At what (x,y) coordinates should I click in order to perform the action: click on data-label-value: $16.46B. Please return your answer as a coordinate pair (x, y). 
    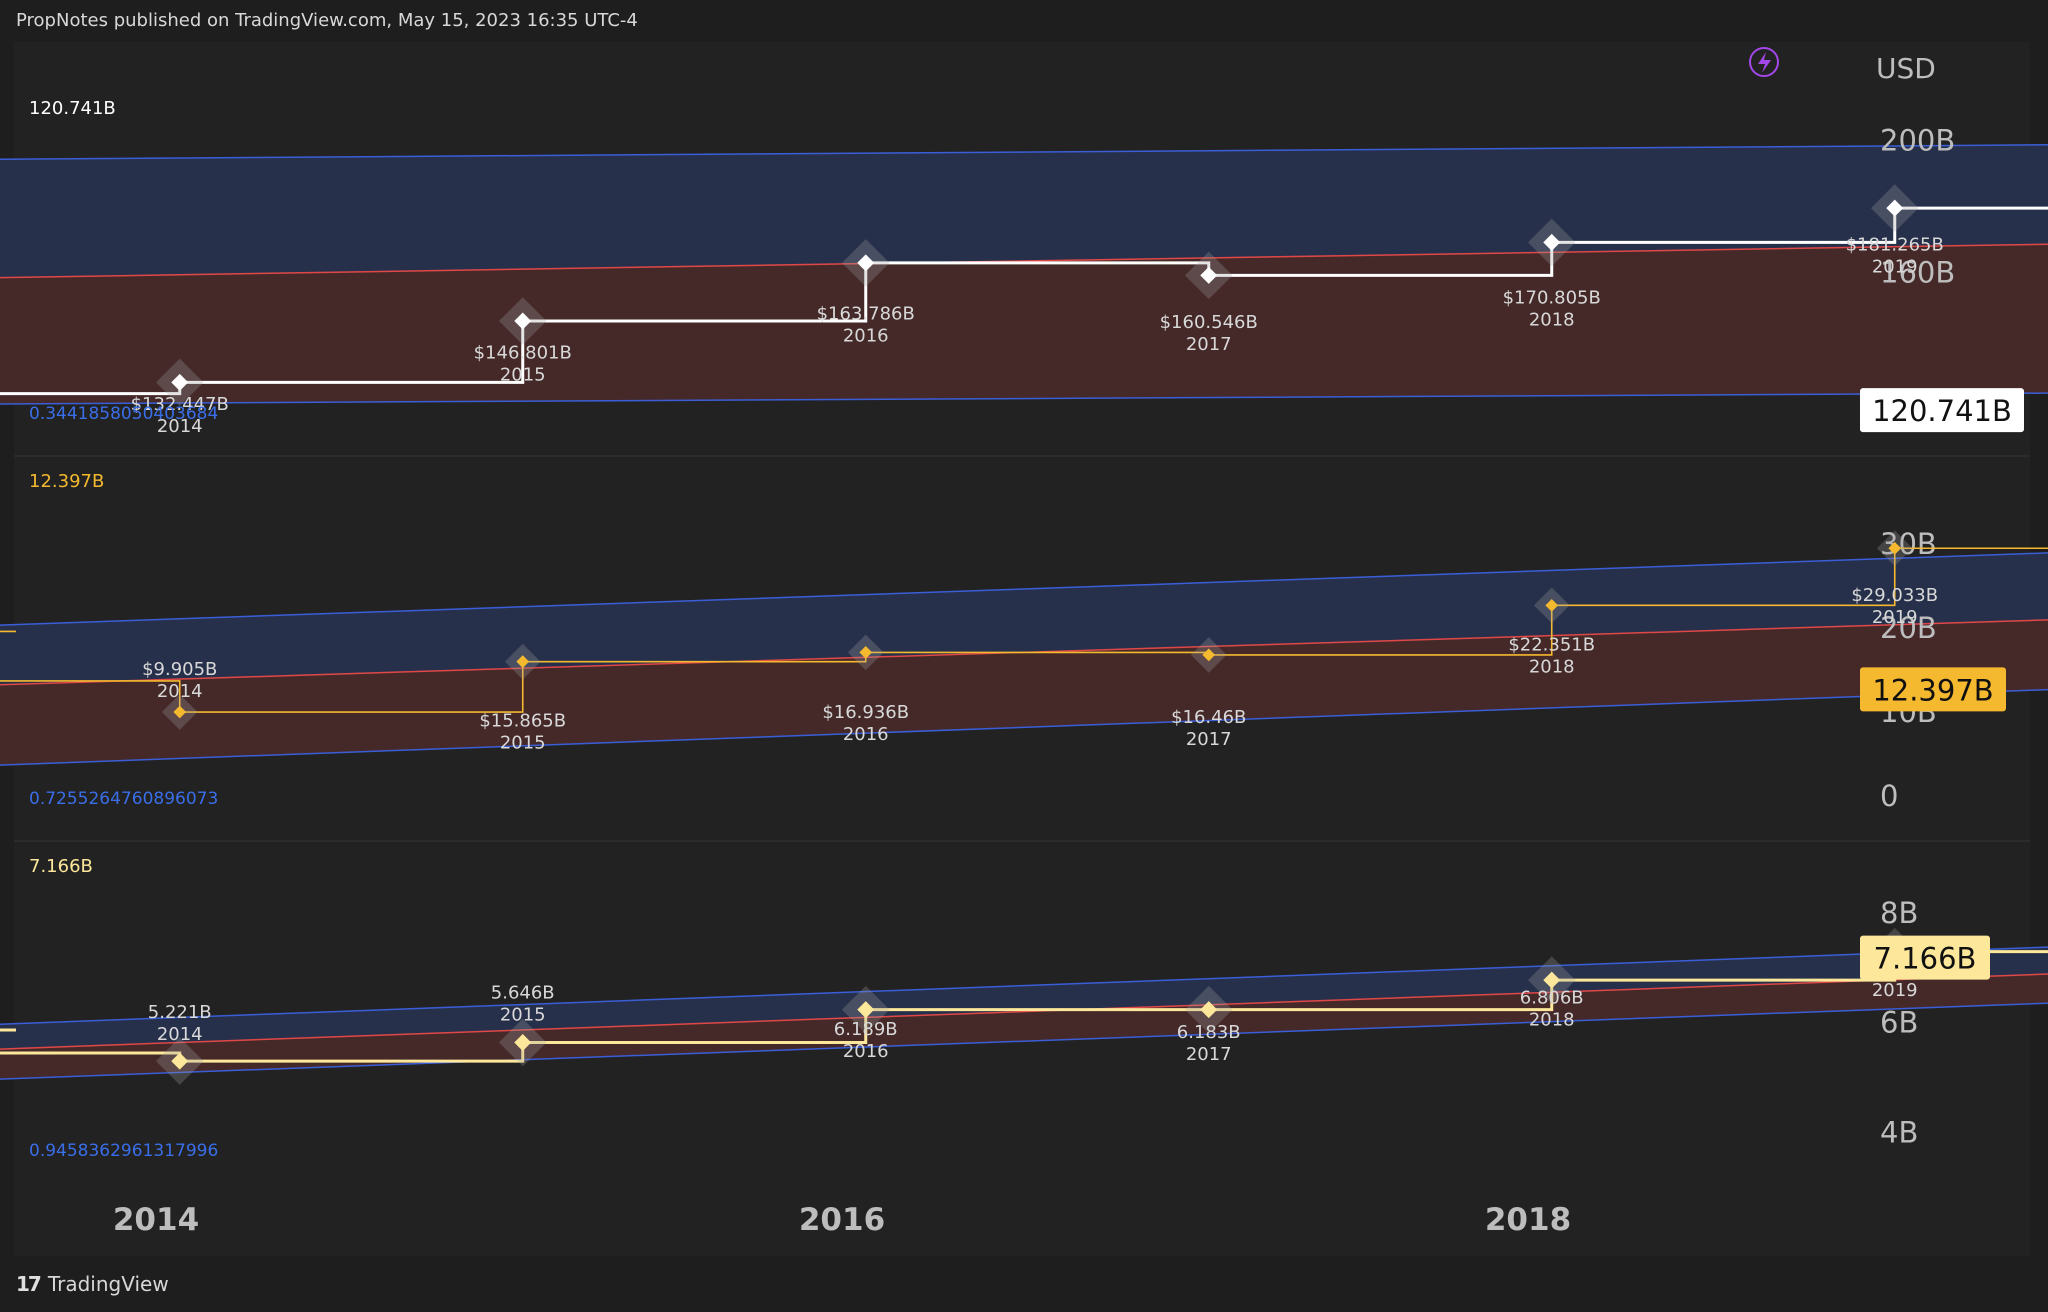
    Looking at the image, I should click on (1208, 717).